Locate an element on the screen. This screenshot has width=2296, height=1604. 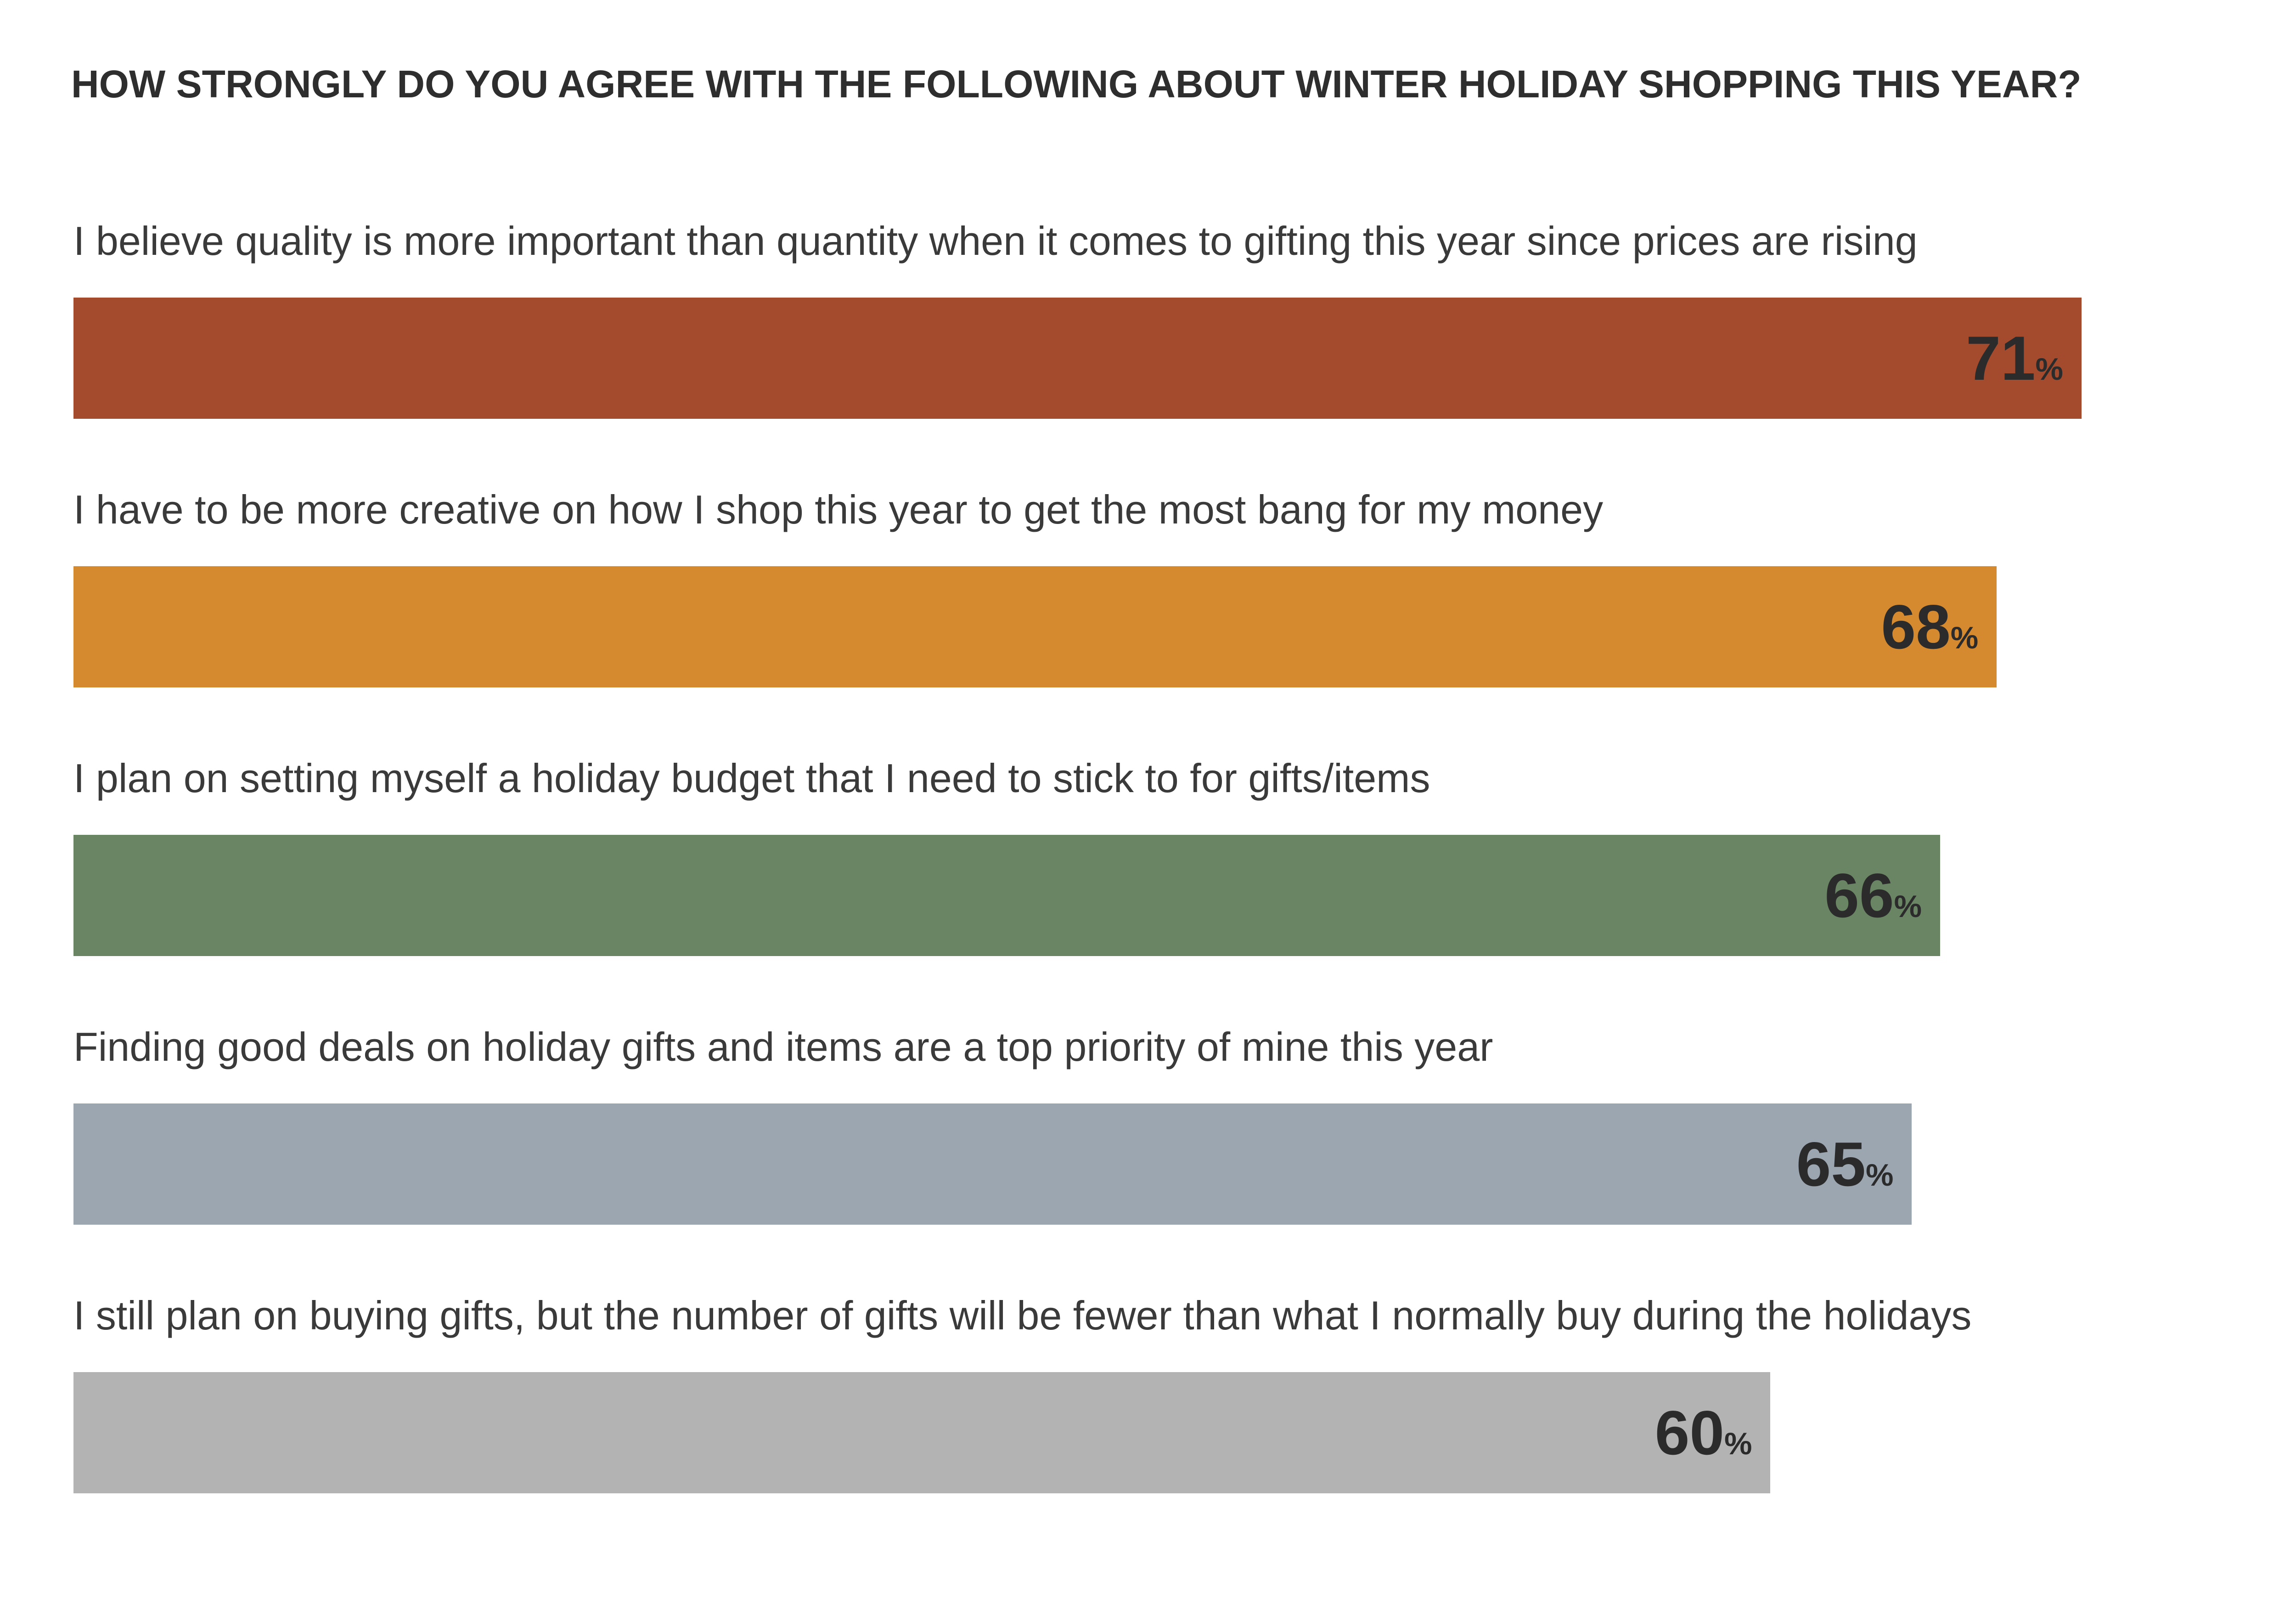
bar-value-label: 71% is located at coordinates (2014, 358).